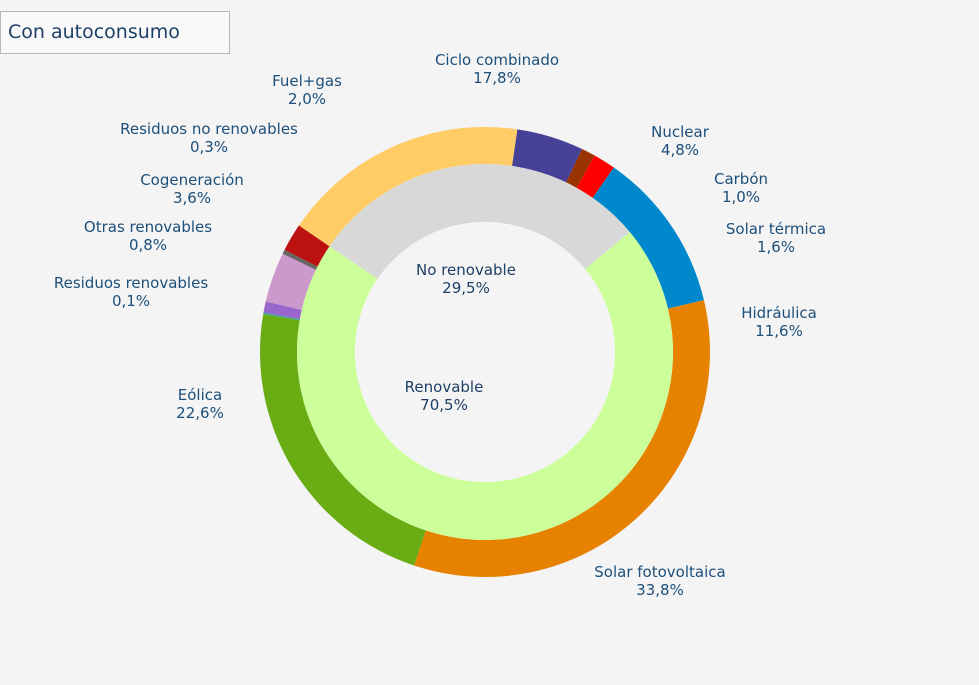 The height and width of the screenshot is (685, 979). What do you see at coordinates (209, 138) in the screenshot?
I see `outer-label-residuos-no-renovables: Residuos no renovables 0,3%` at bounding box center [209, 138].